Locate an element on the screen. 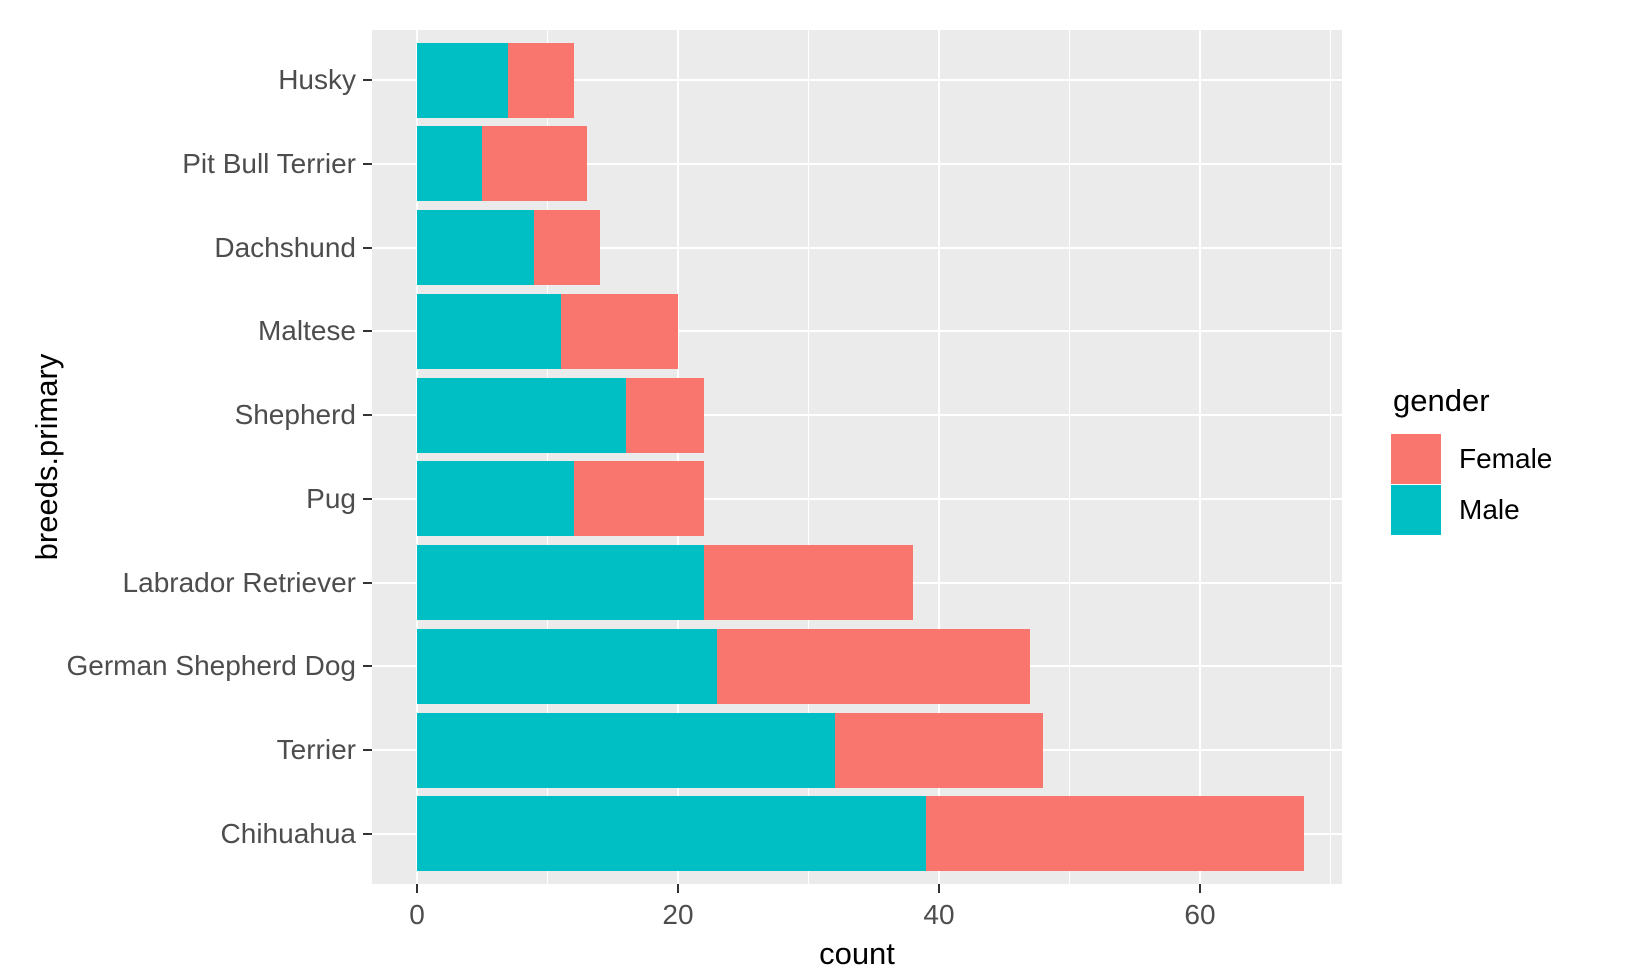 The height and width of the screenshot is (975, 1650). legend-item-female: Female is located at coordinates (1471, 459).